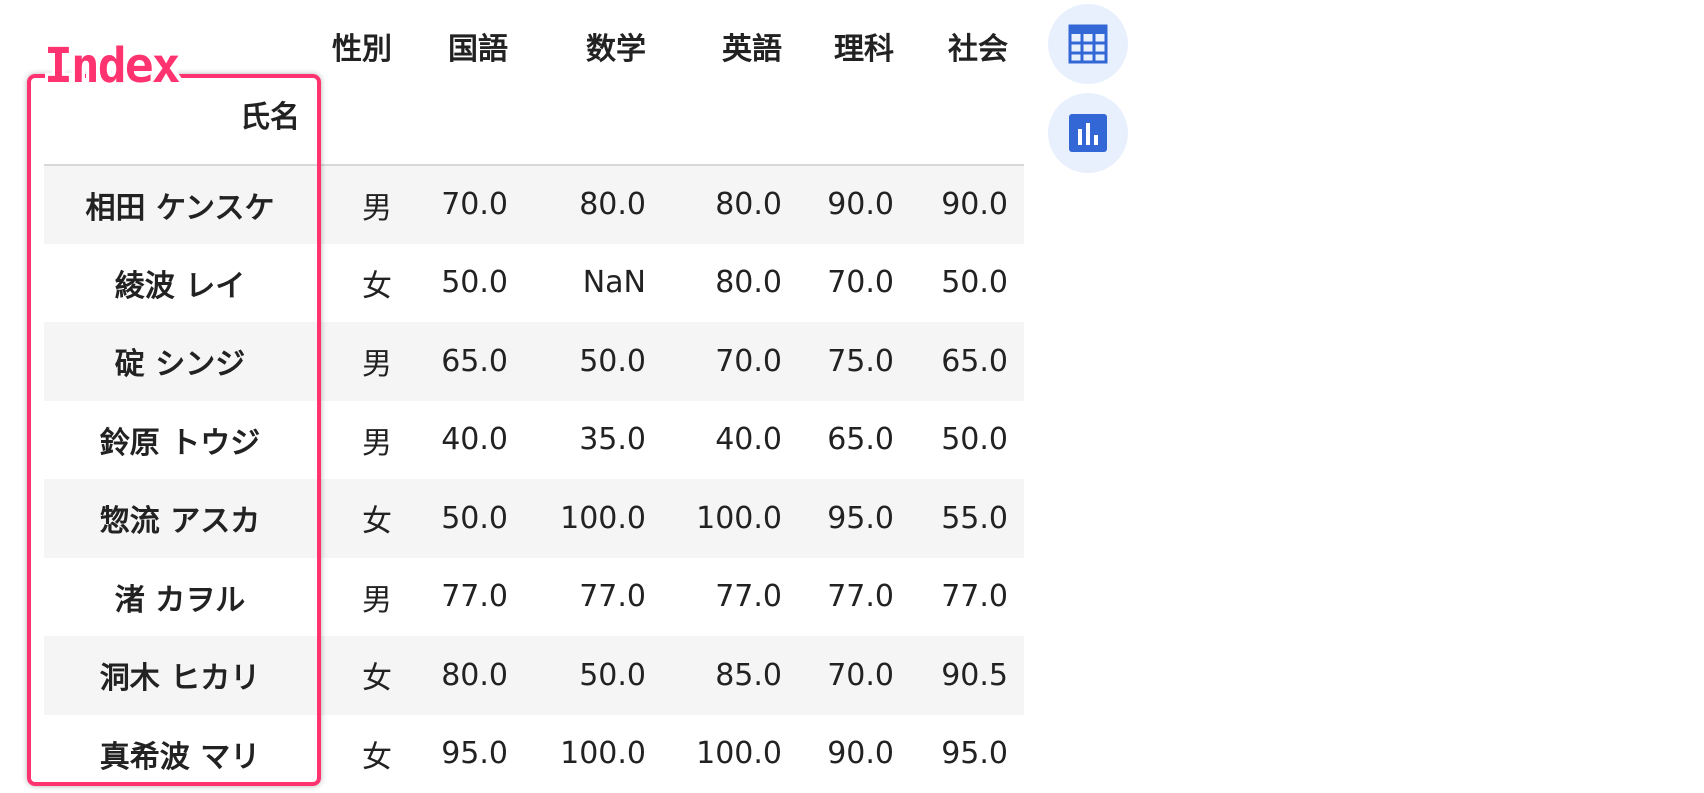 This screenshot has height=793, width=1704. What do you see at coordinates (967, 675) in the screenshot?
I see `table-cell: 90.5` at bounding box center [967, 675].